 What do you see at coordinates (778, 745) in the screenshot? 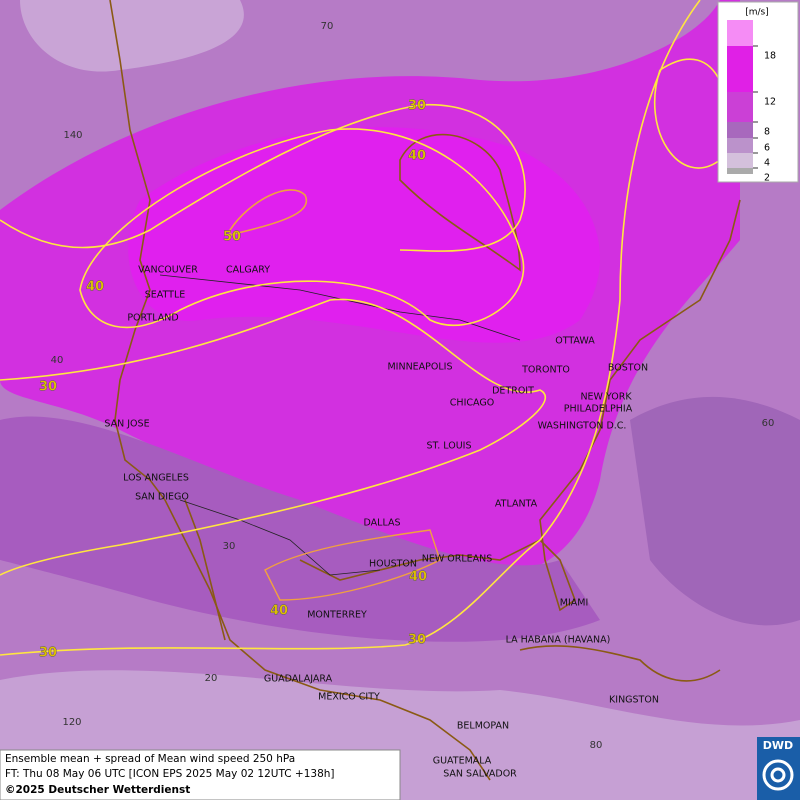
I see `logo-text: DWD` at bounding box center [778, 745].